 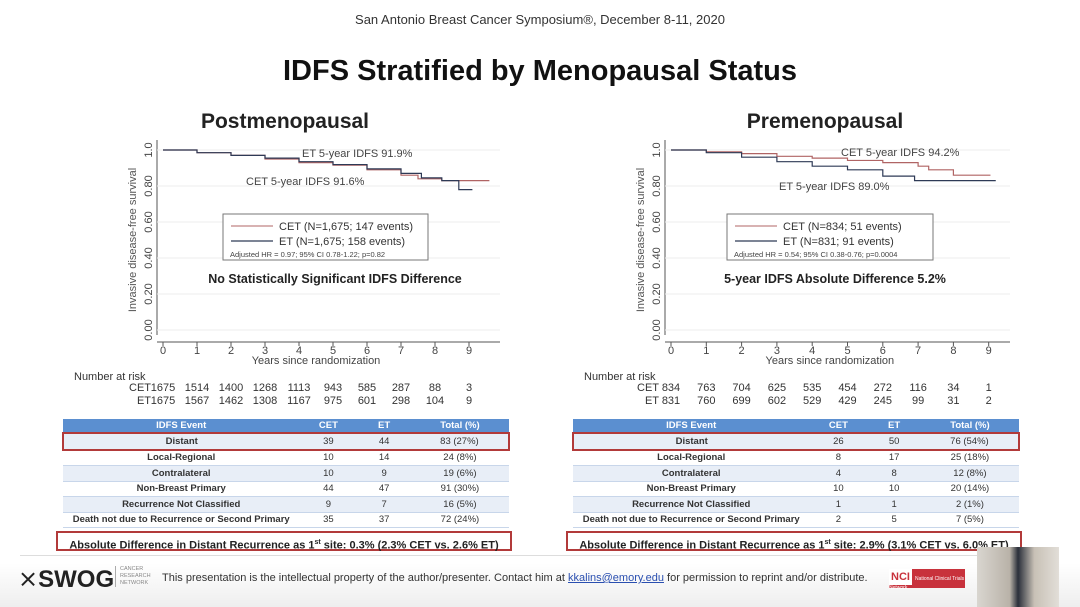 I want to click on table-row: Non-Breast Primary 10 10 20 (14%), so click(x=796, y=489).